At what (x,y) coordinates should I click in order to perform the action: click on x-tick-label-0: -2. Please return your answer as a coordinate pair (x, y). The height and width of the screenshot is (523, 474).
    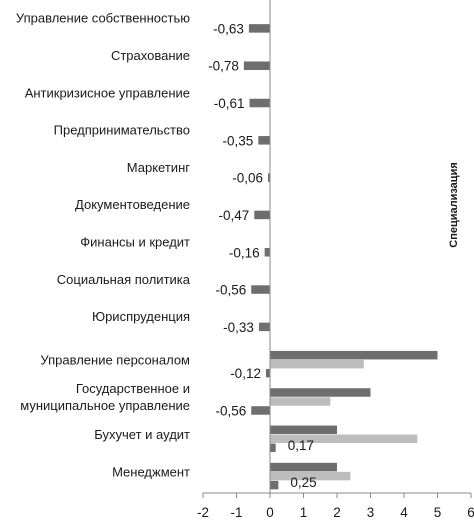
    Looking at the image, I should click on (203, 512).